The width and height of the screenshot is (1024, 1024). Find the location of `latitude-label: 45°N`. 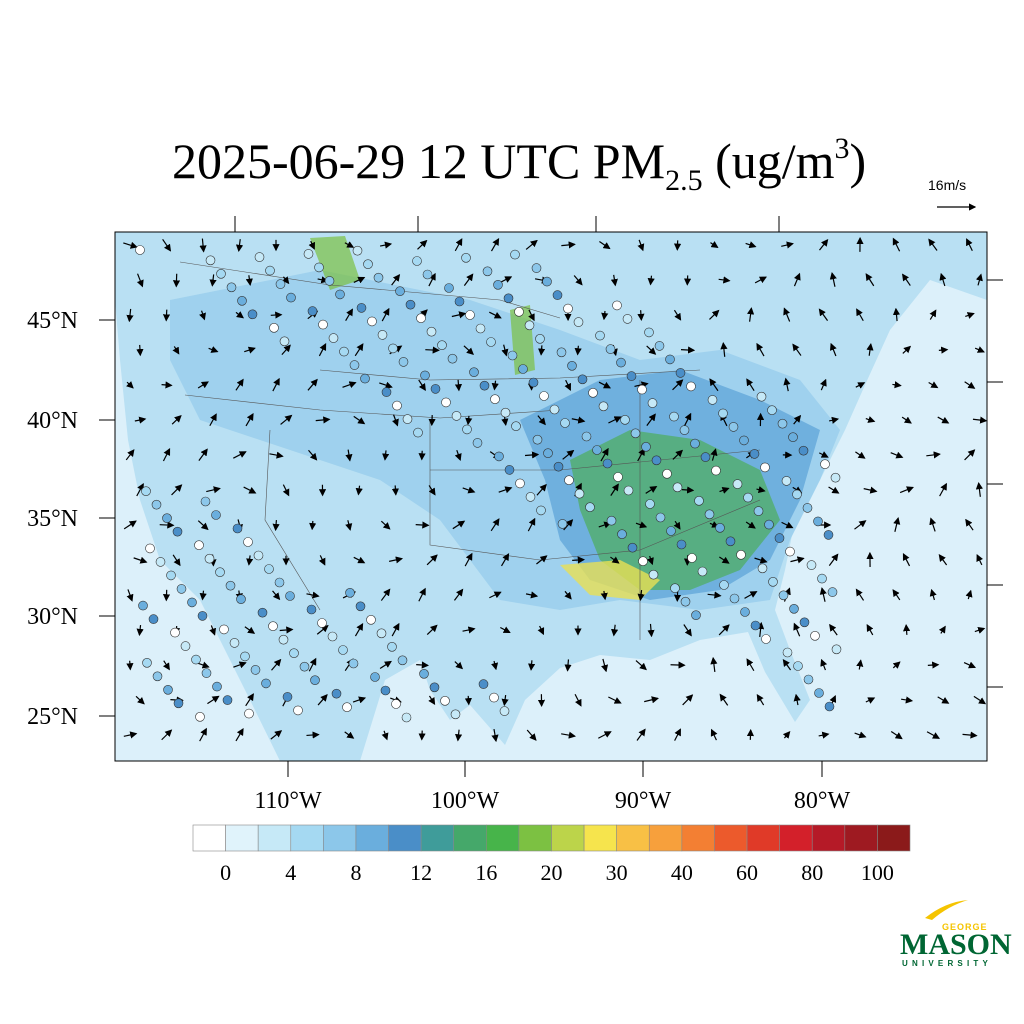

latitude-label: 45°N is located at coordinates (52, 321).